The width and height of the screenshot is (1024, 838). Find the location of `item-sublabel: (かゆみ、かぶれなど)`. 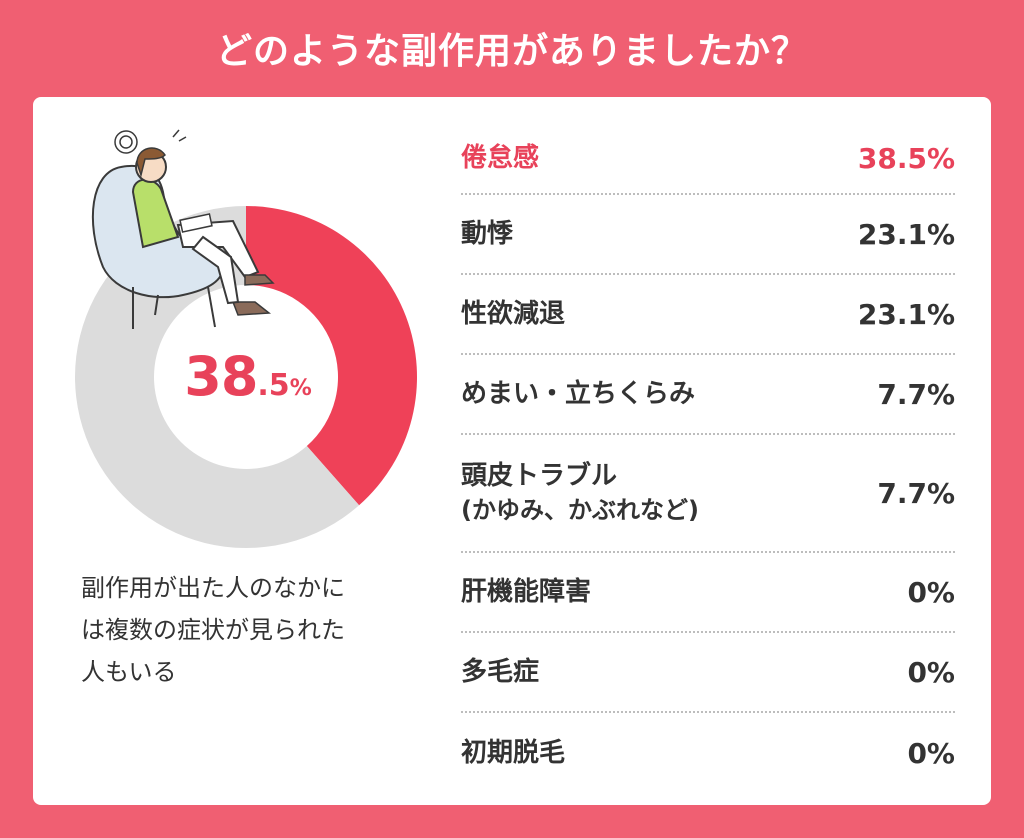

item-sublabel: (かゆみ、かぶれなど) is located at coordinates (580, 510).